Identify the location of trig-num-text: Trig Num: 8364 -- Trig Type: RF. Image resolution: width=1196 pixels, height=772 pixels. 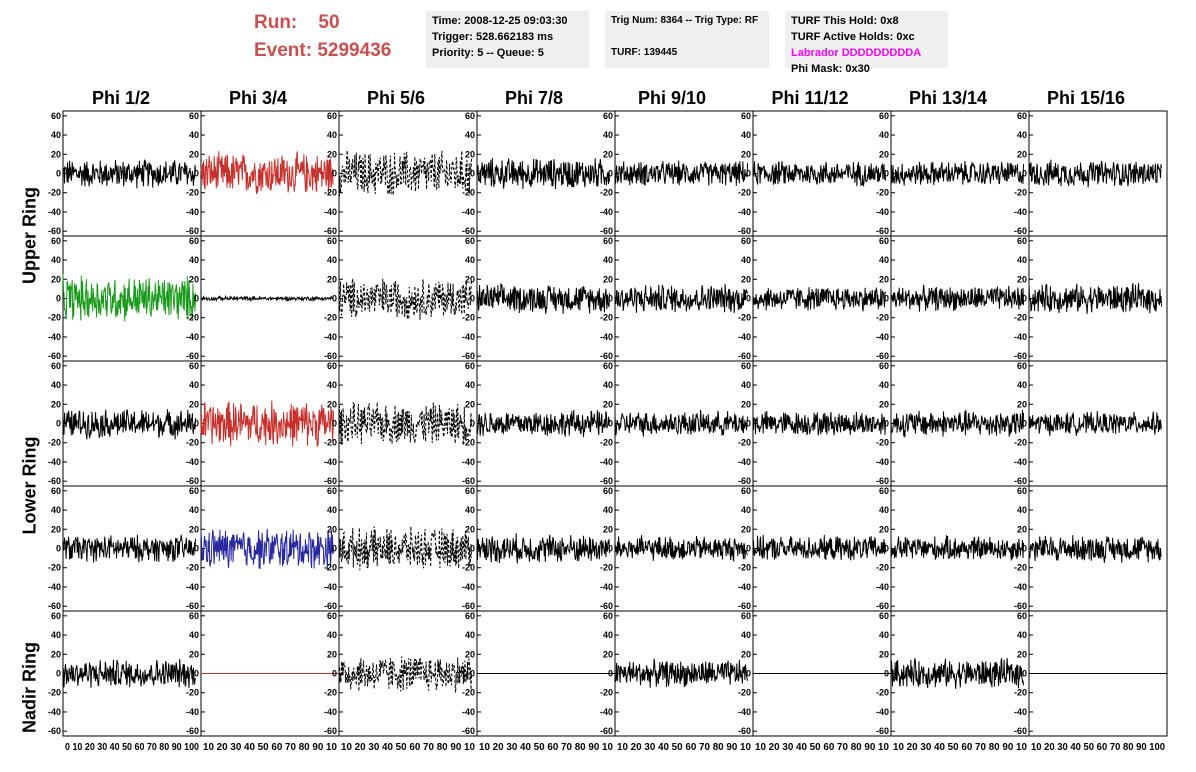
(685, 20).